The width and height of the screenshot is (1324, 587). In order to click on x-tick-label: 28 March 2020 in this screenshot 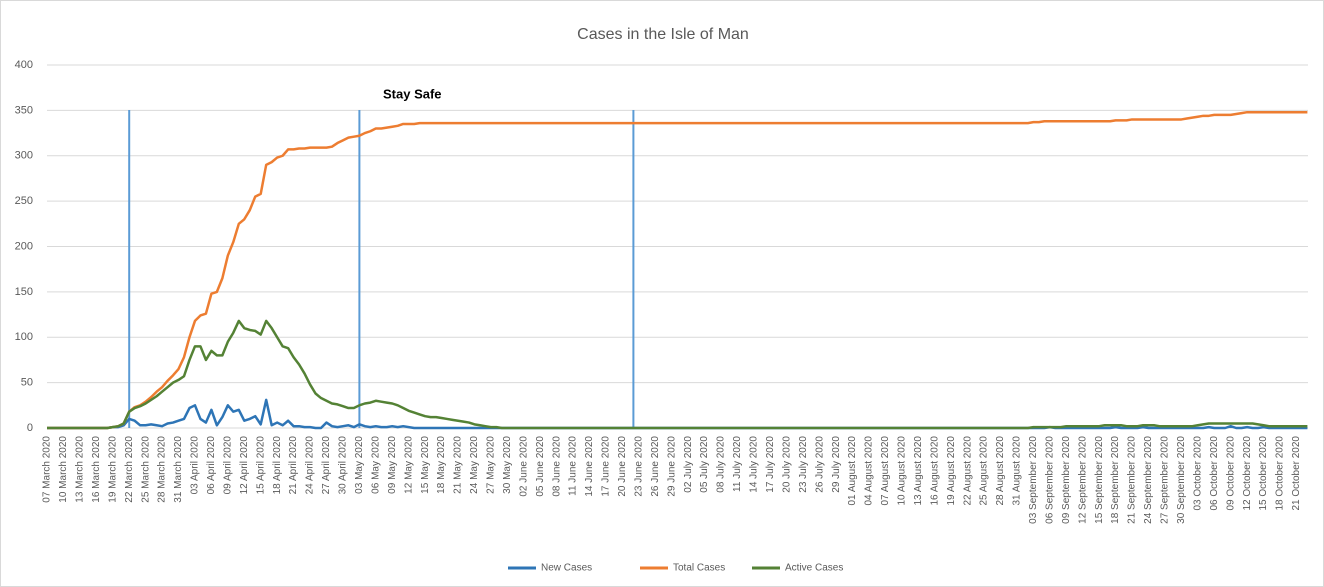, I will do `click(162, 469)`.